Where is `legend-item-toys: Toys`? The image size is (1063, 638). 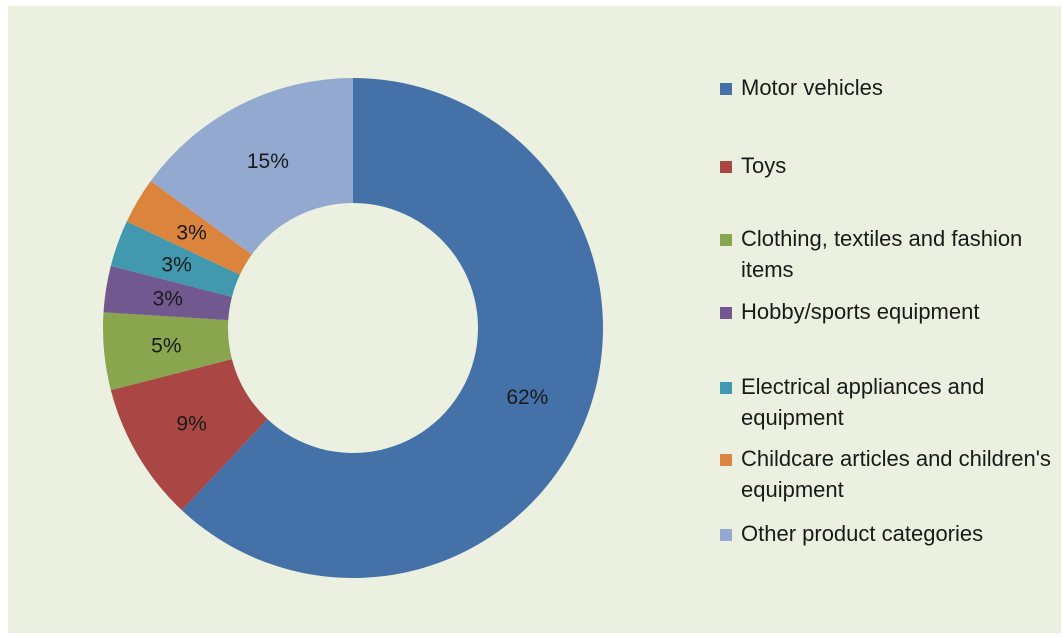
legend-item-toys: Toys is located at coordinates (891, 165).